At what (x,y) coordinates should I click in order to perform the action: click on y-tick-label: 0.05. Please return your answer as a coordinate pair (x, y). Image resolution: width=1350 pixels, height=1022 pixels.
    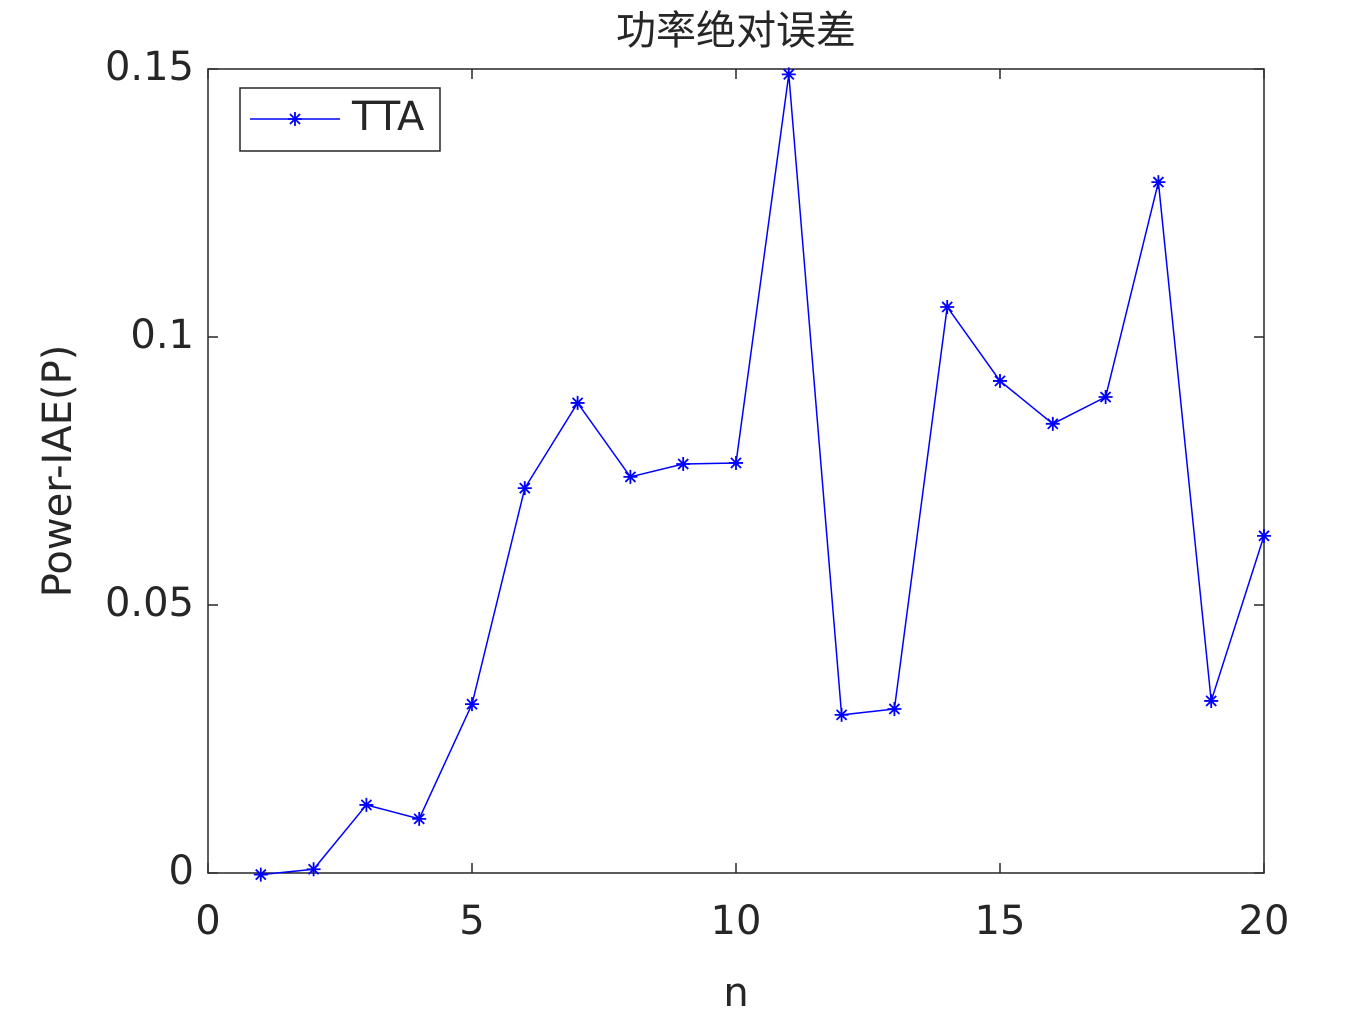
    Looking at the image, I should click on (149, 603).